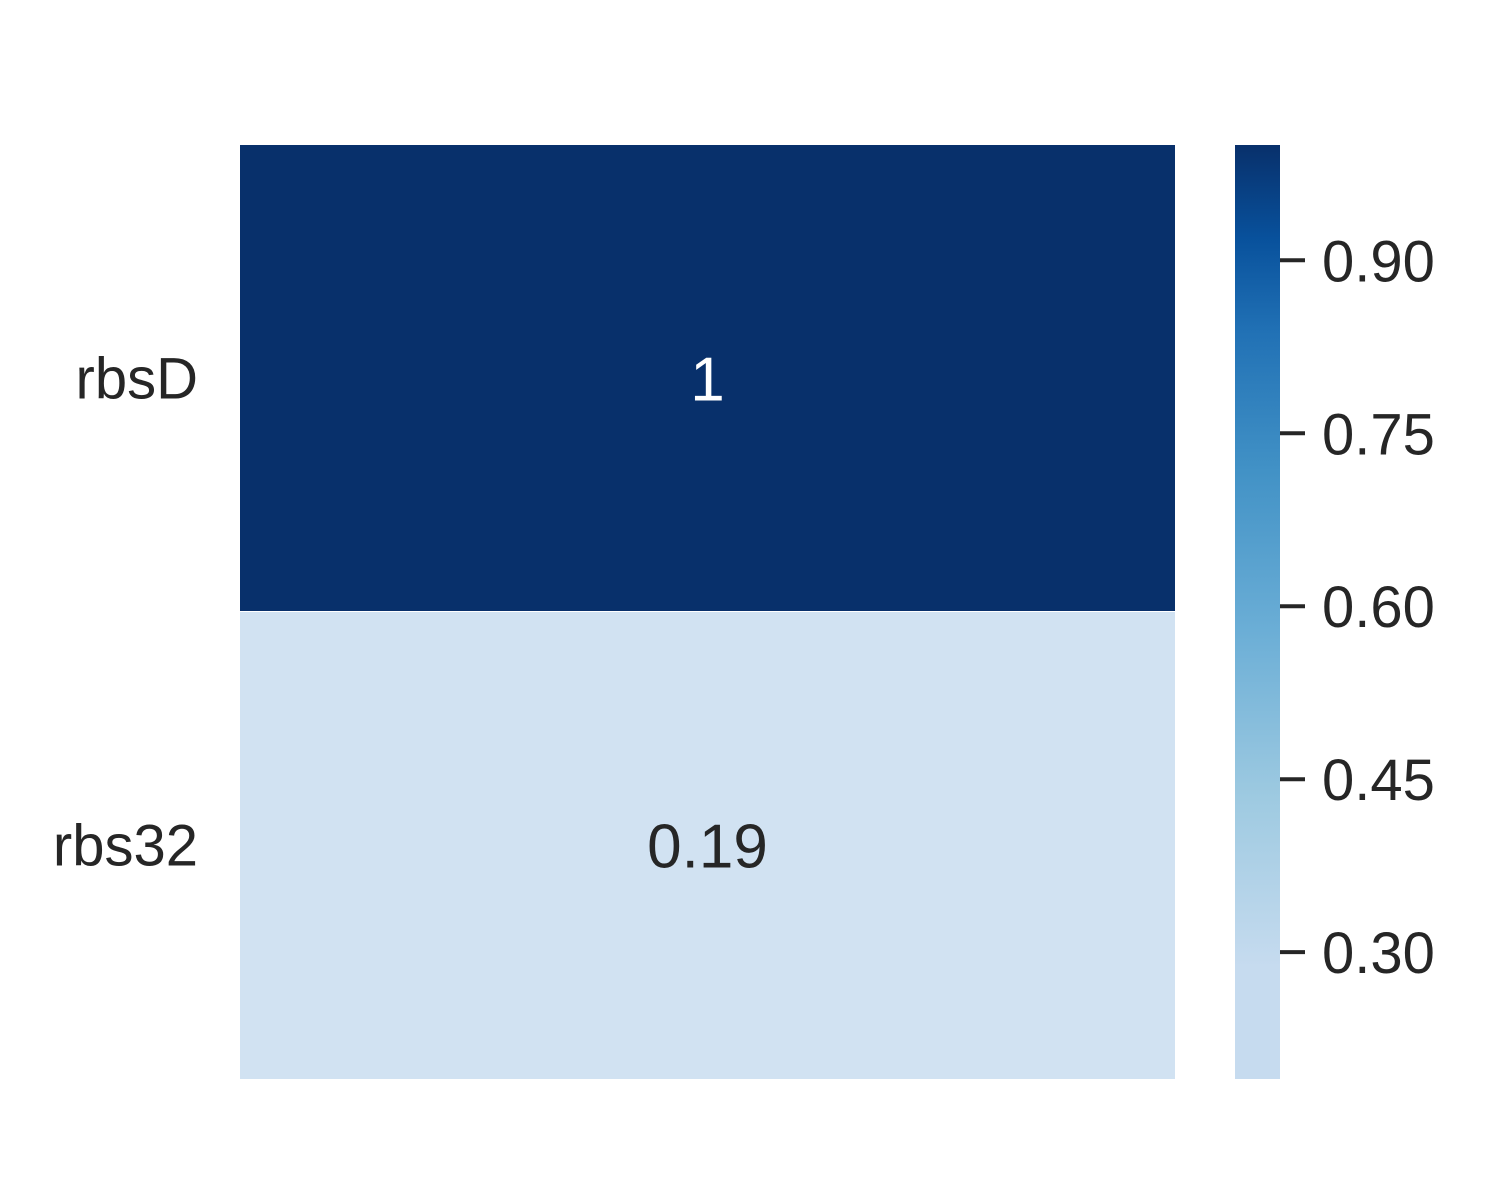 The image size is (1500, 1200). I want to click on row-label-rbs32: rbs32, so click(125, 846).